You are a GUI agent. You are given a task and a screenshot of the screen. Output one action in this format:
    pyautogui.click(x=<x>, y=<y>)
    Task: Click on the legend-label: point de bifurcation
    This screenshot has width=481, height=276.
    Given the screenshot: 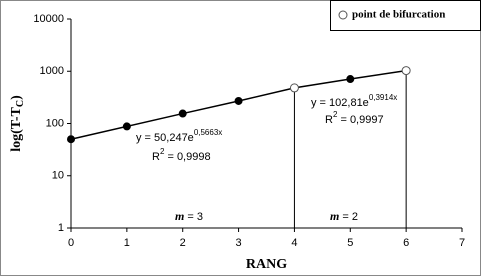 What is the action you would take?
    pyautogui.click(x=398, y=15)
    